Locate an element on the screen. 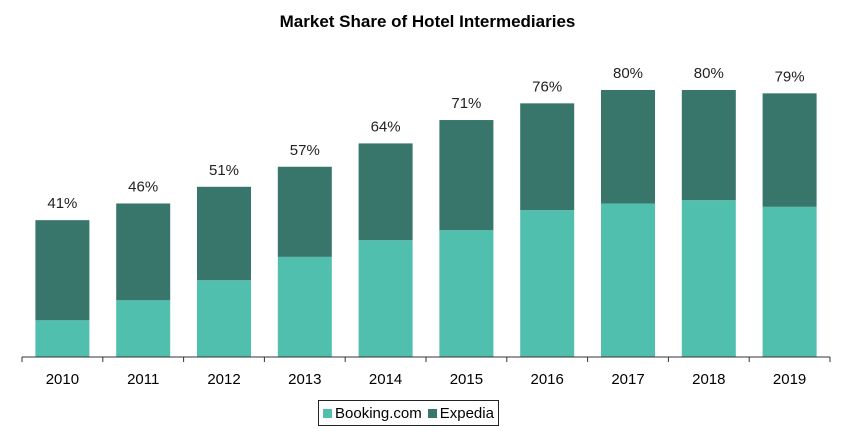  expedia-bar-2015 is located at coordinates (466, 175).